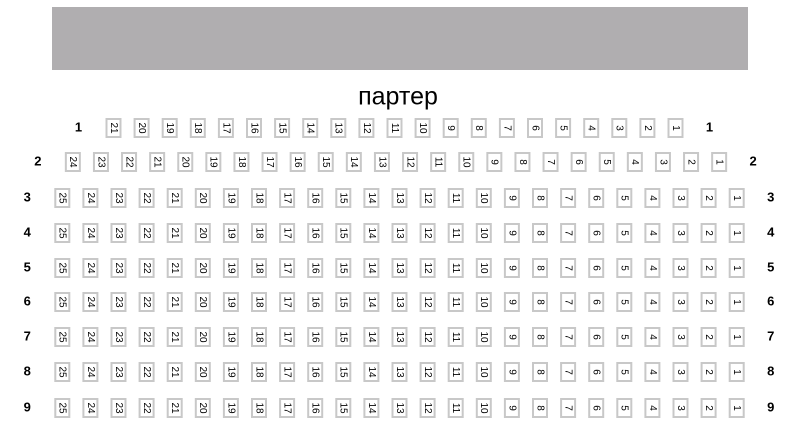  Describe the element at coordinates (62, 408) in the screenshot. I see `seat: 25` at that location.